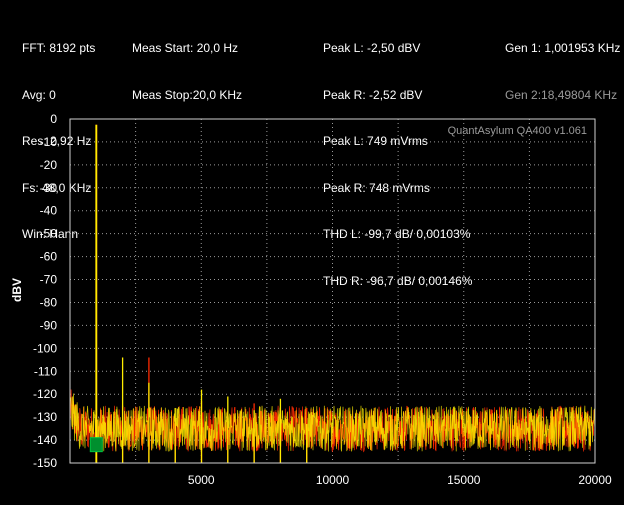 Image resolution: width=624 pixels, height=505 pixels. What do you see at coordinates (45, 371) in the screenshot?
I see `y-tick-label: -110` at bounding box center [45, 371].